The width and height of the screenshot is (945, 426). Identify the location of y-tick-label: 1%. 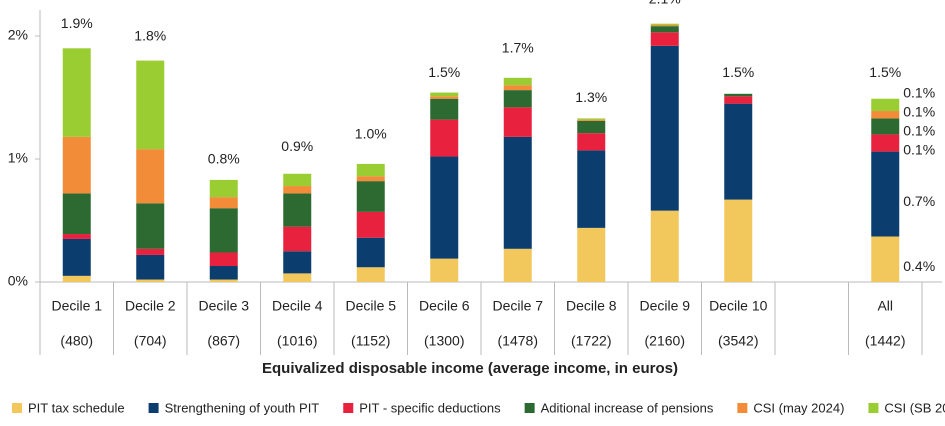
(18, 158).